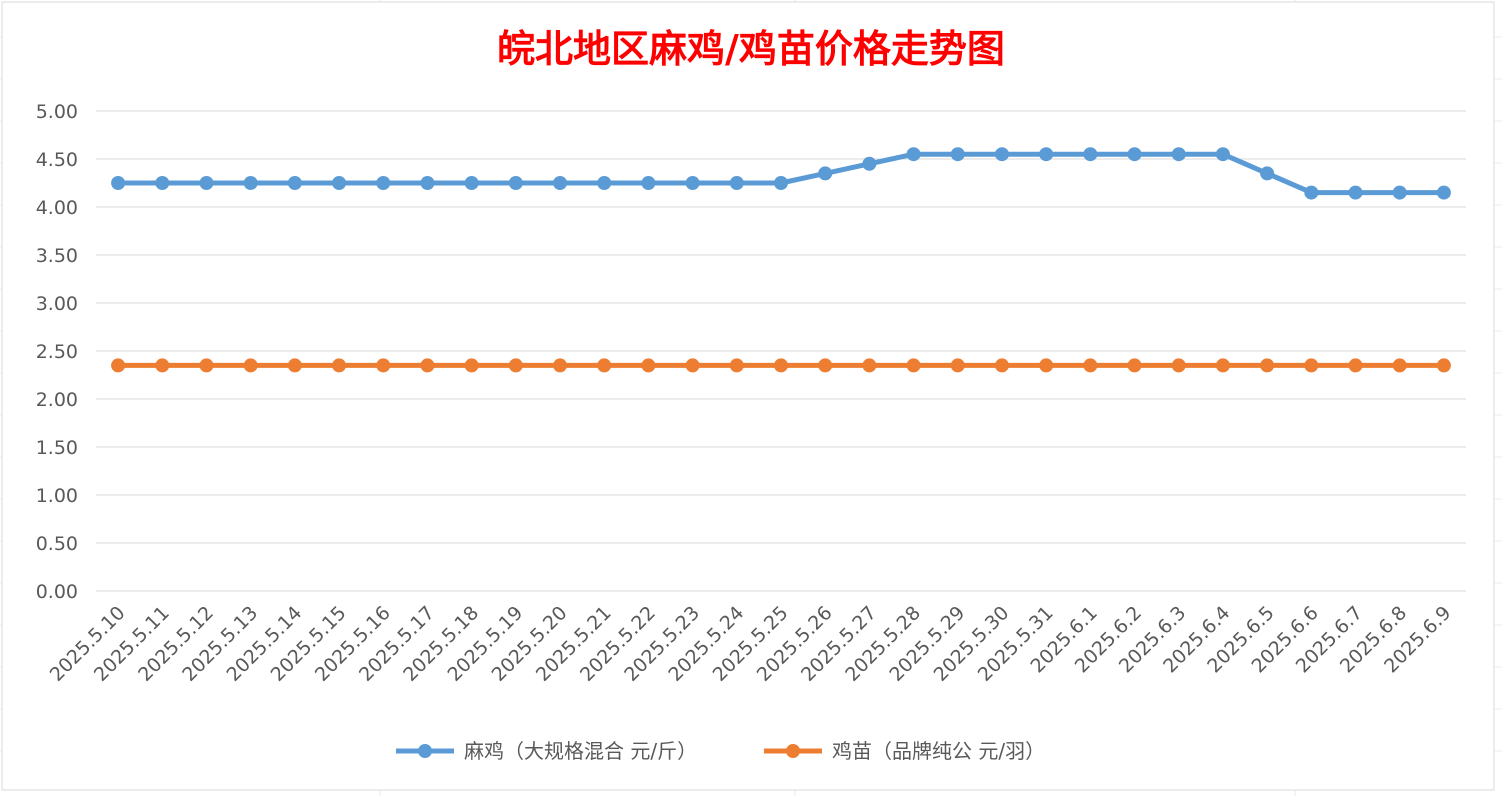 The height and width of the screenshot is (800, 1502). Describe the element at coordinates (751, 49) in the screenshot. I see `chart-title: 皖北地区麻鸡/鸡苗价格走势图` at that location.